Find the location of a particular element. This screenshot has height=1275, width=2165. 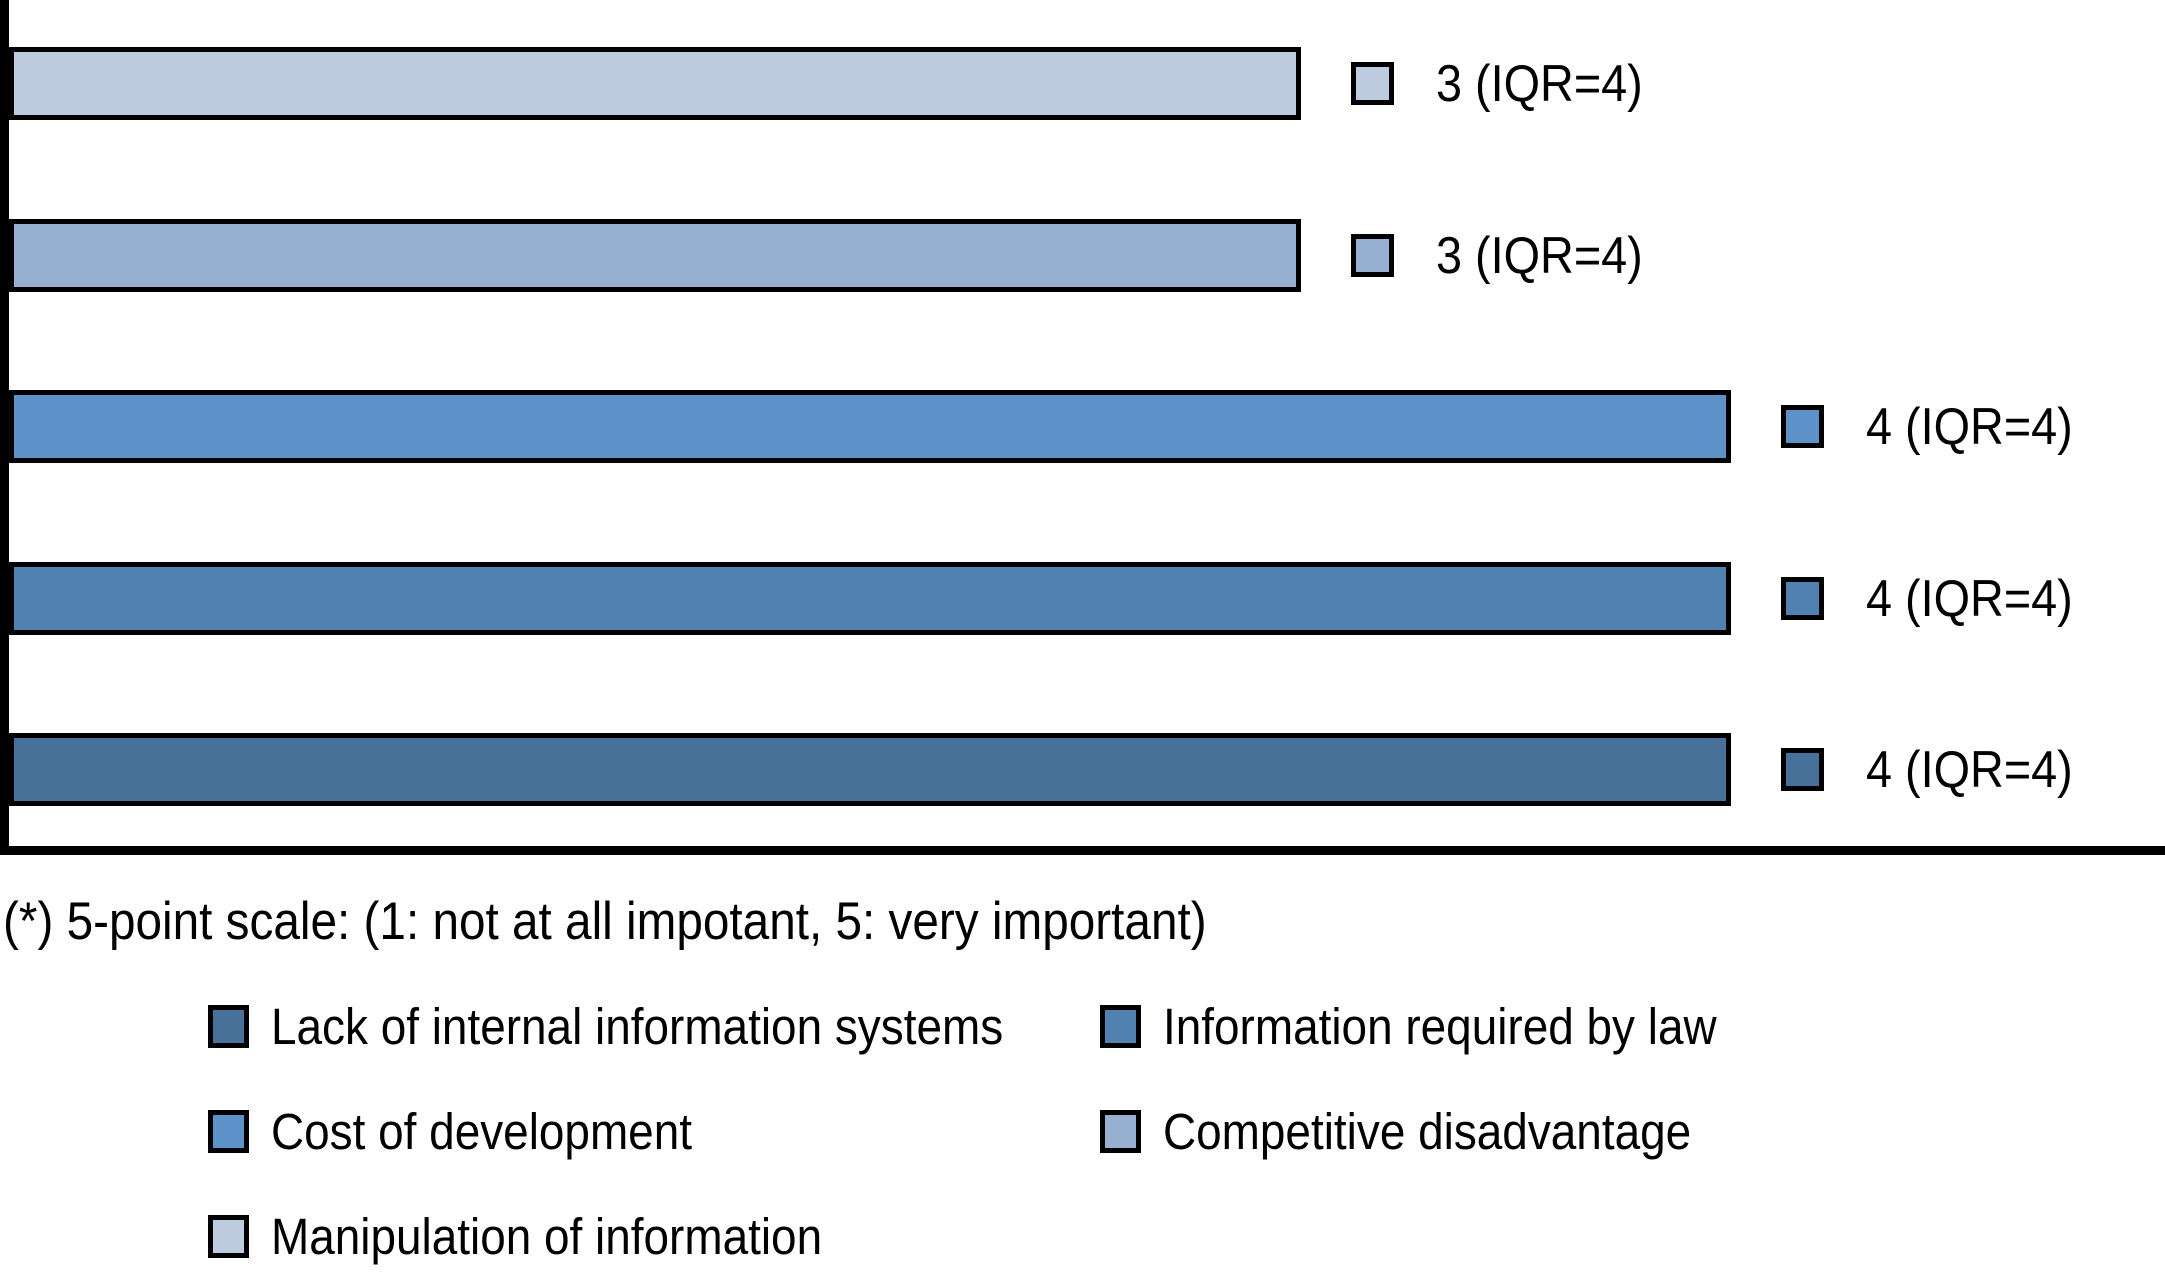

x-axis-line is located at coordinates (1082, 850).